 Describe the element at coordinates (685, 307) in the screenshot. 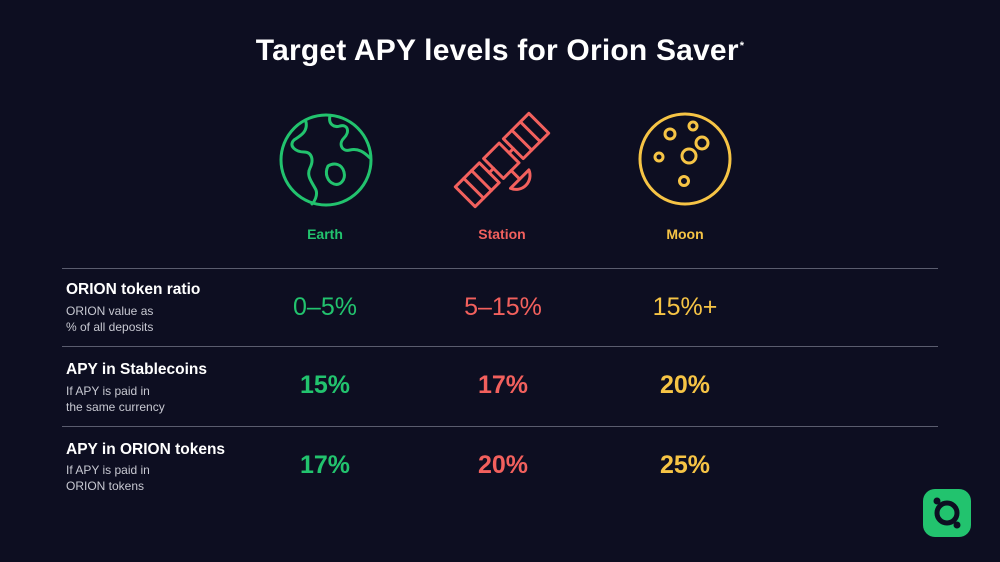

I see `value-moon-token-ratio: 15%+` at that location.